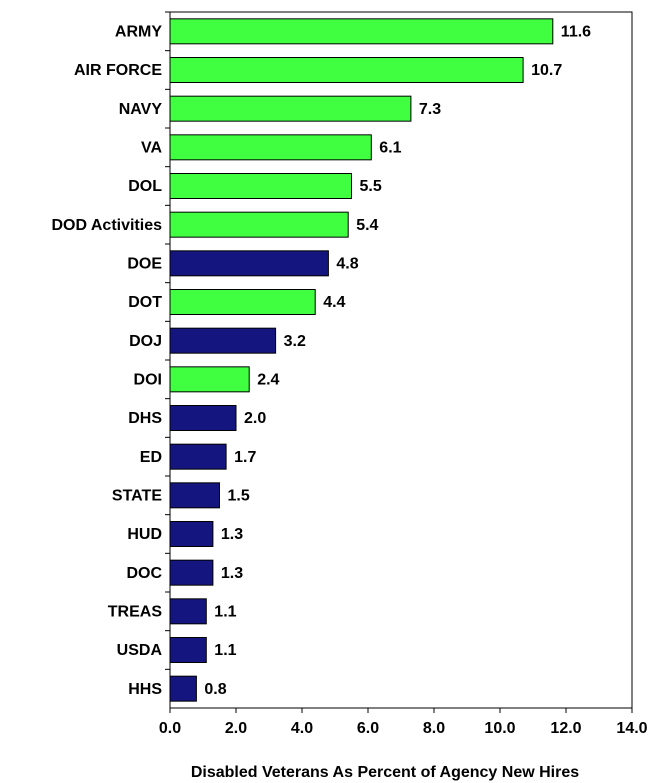  I want to click on value-label: 0.8, so click(215, 689).